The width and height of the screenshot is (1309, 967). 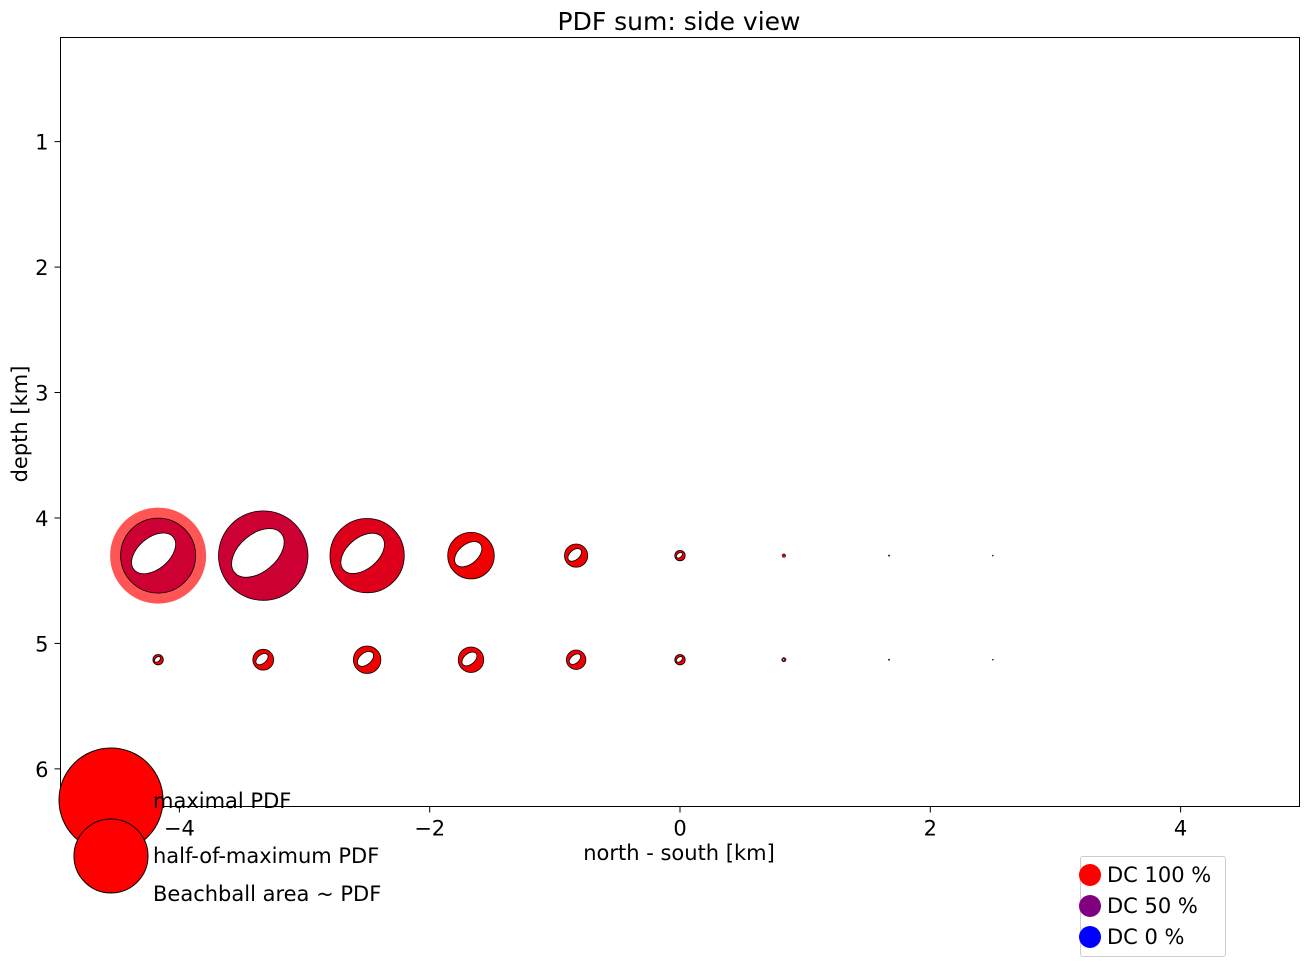 I want to click on beachball-depth2-point9, so click(x=993, y=659).